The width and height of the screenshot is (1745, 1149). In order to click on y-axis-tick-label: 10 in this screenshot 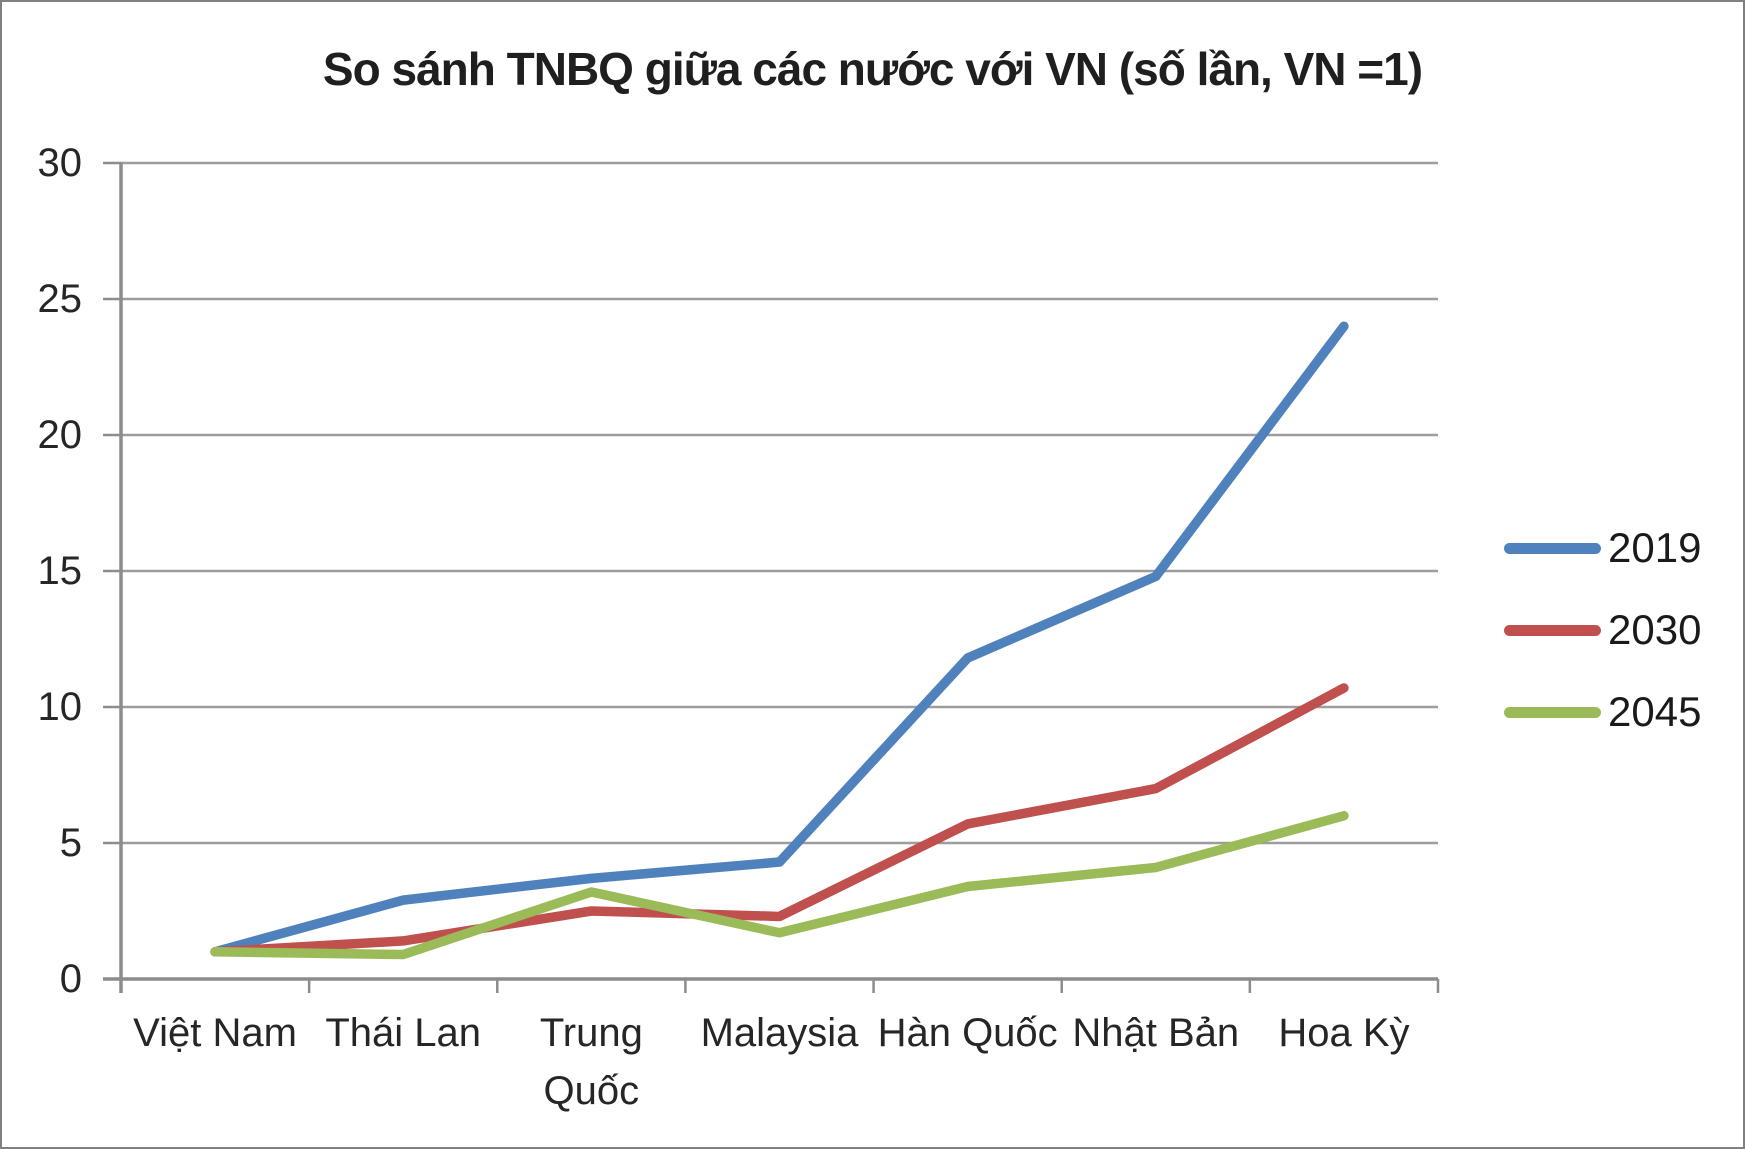, I will do `click(60, 707)`.